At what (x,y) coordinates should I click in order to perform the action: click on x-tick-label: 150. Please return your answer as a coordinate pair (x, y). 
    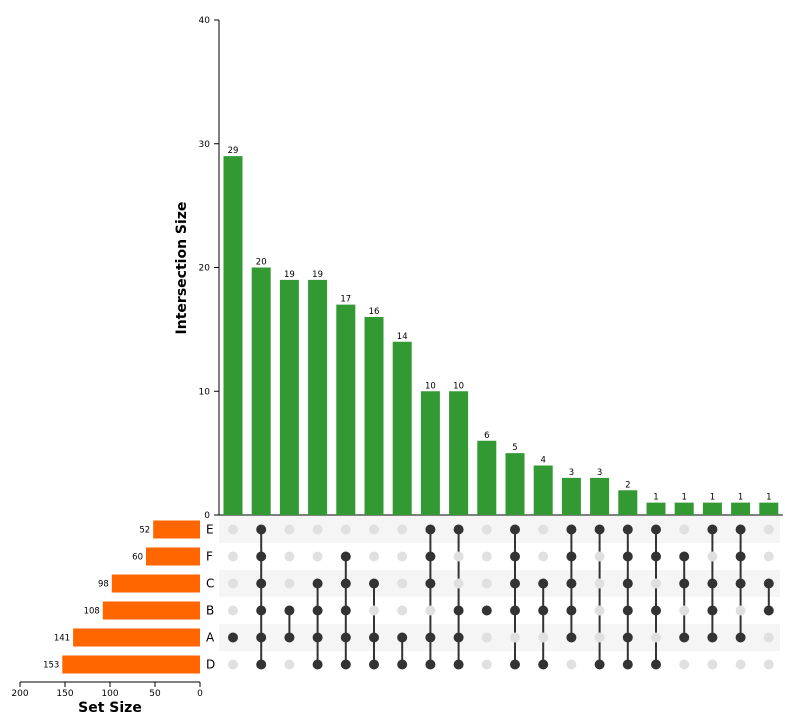
    Looking at the image, I should click on (64, 694).